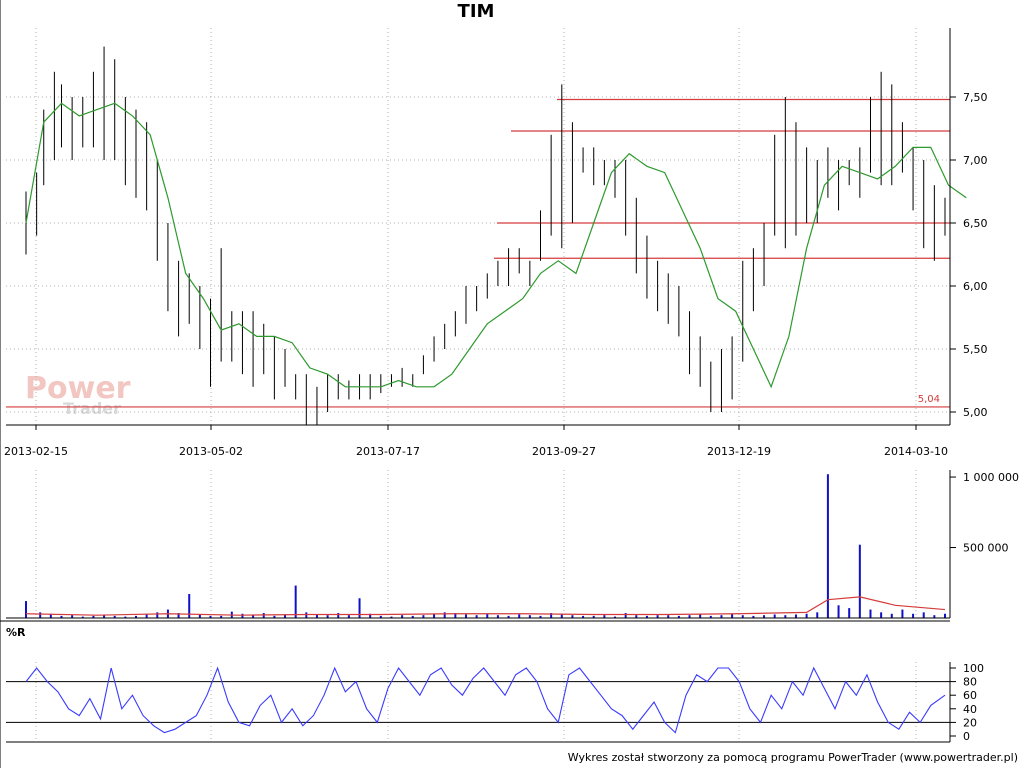 This screenshot has height=768, width=1024. What do you see at coordinates (739, 451) in the screenshot?
I see `x-tick-label: 2013-12-19` at bounding box center [739, 451].